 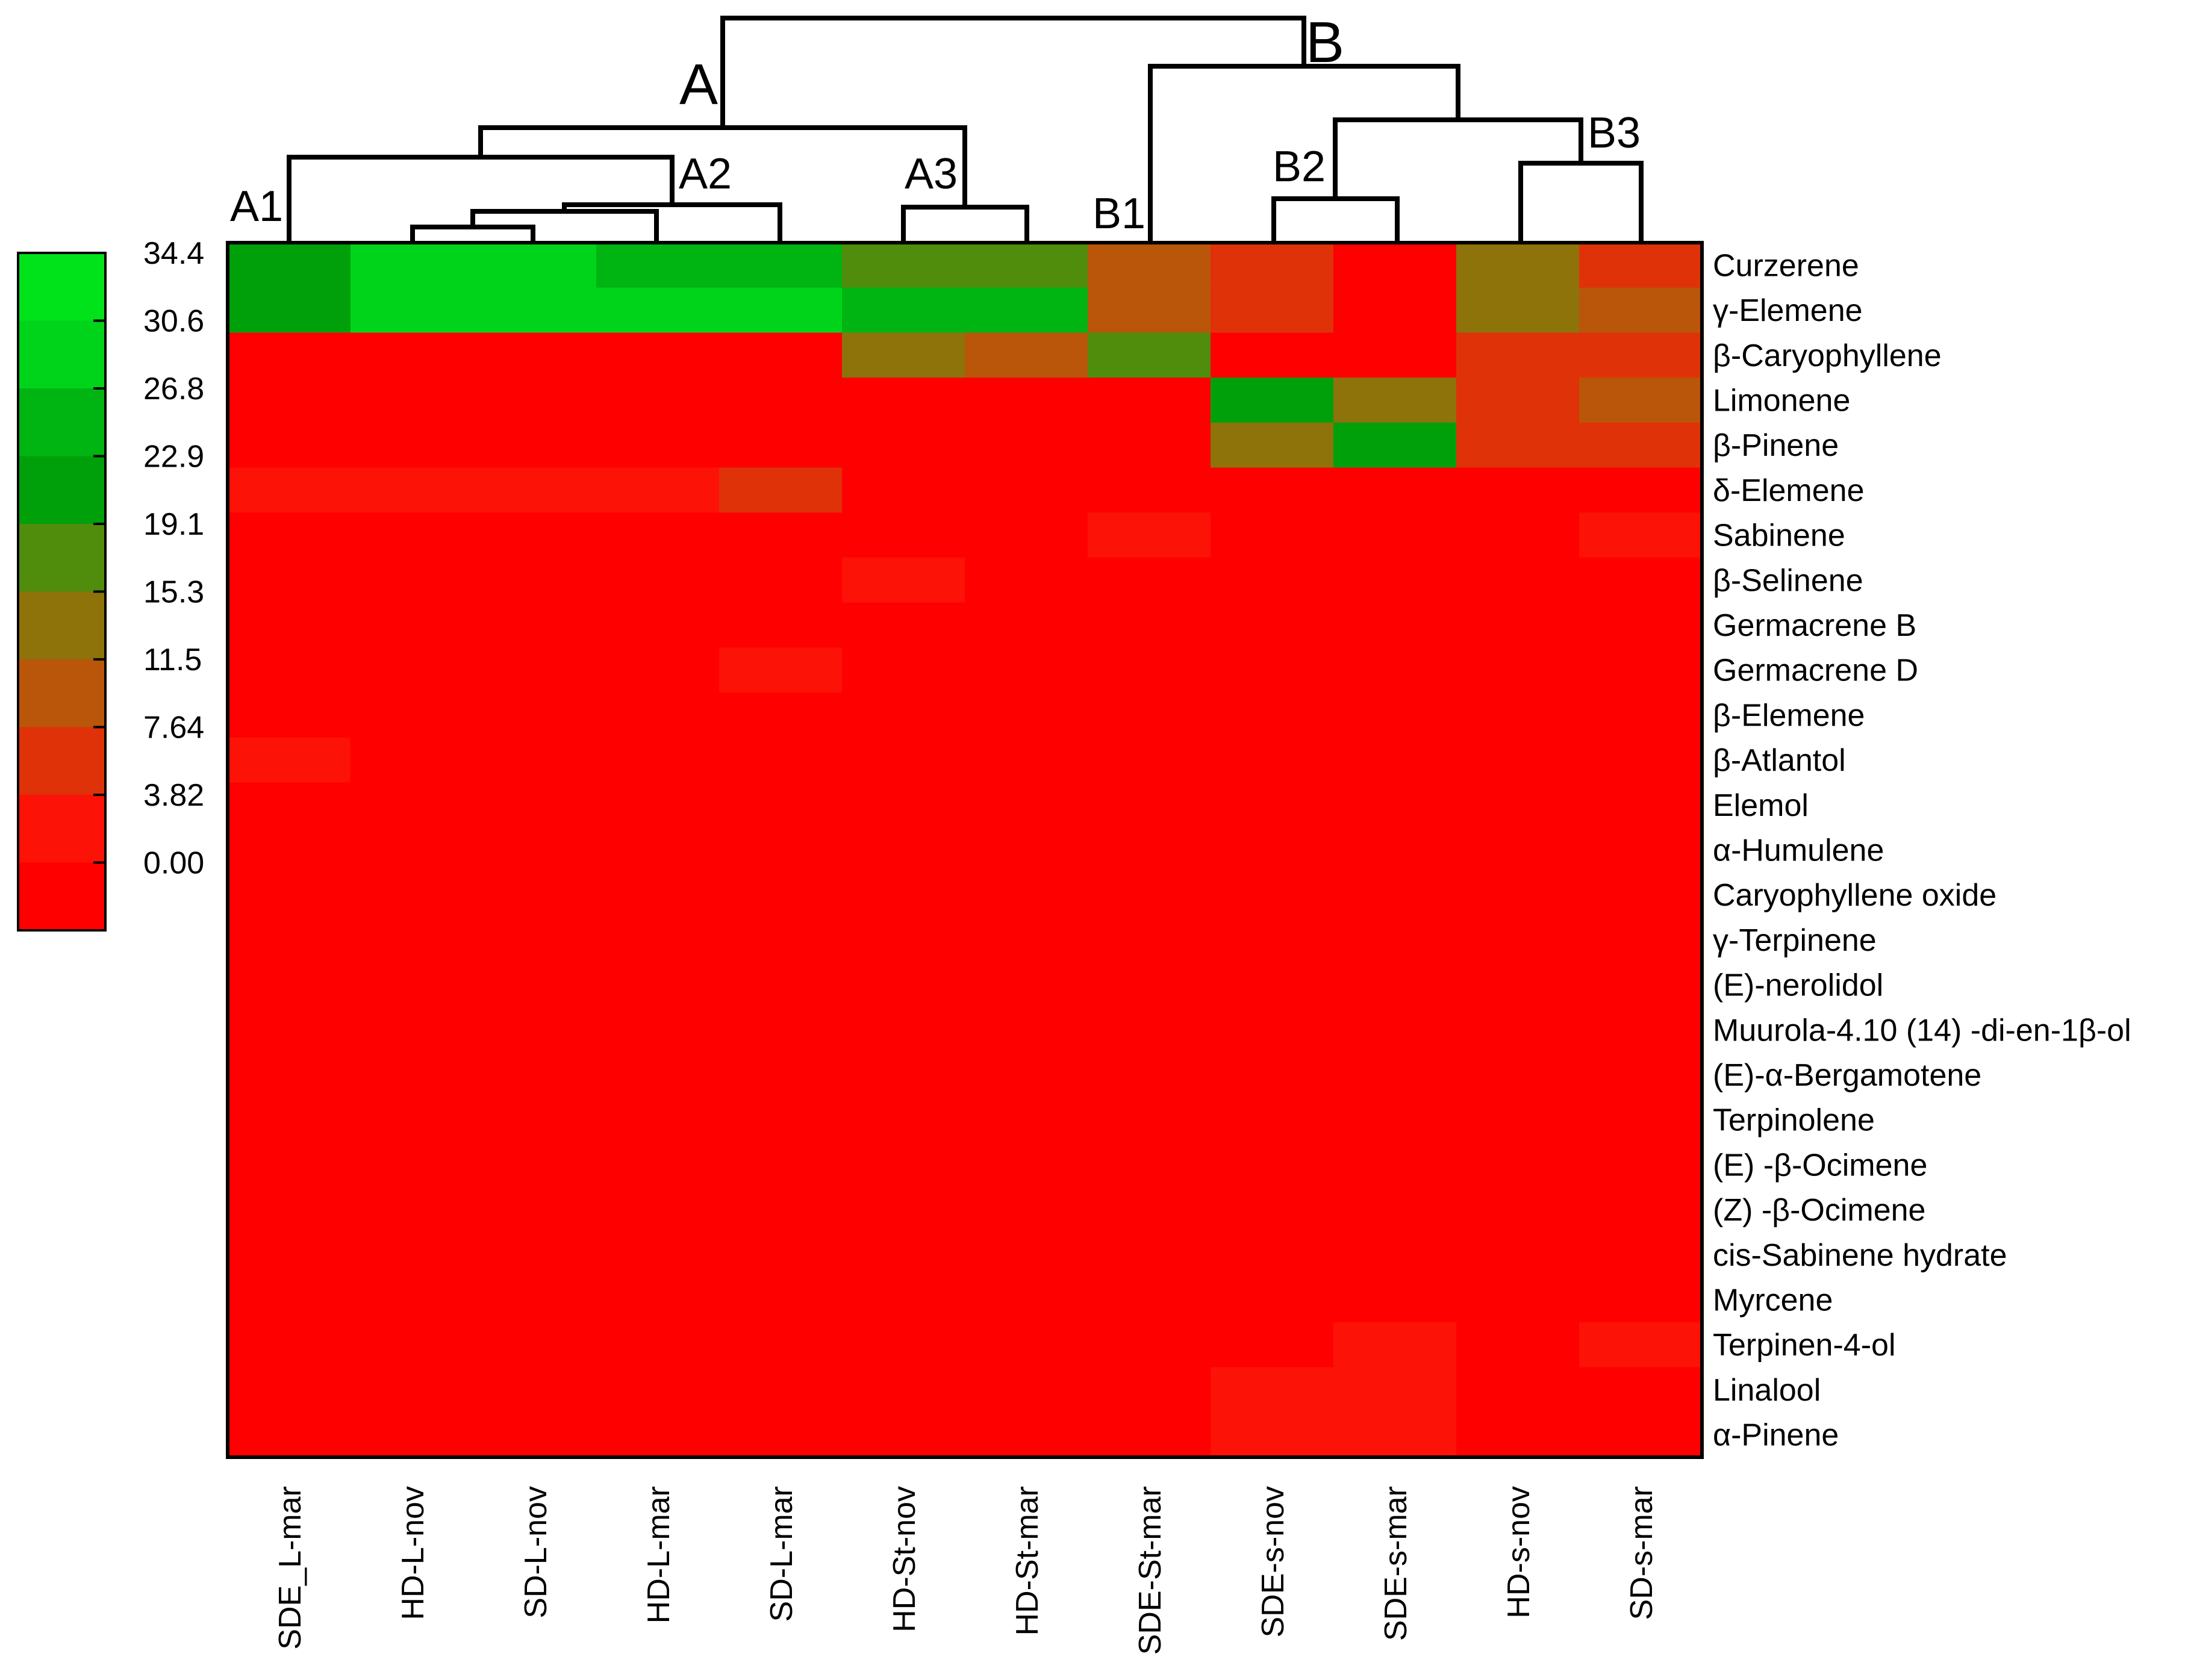 I want to click on heatmap-cell-terpinolene-hd-s-nov, so click(x=1518, y=1120).